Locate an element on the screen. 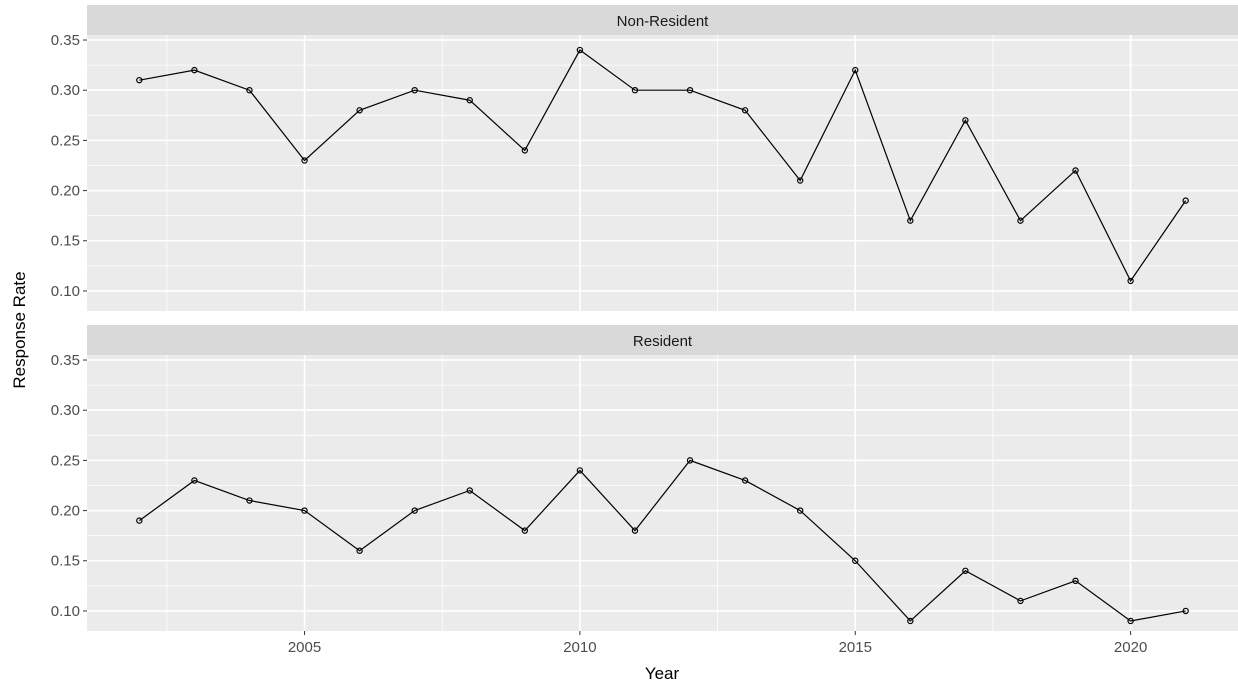  x-tick-label: 2015 is located at coordinates (855, 647).